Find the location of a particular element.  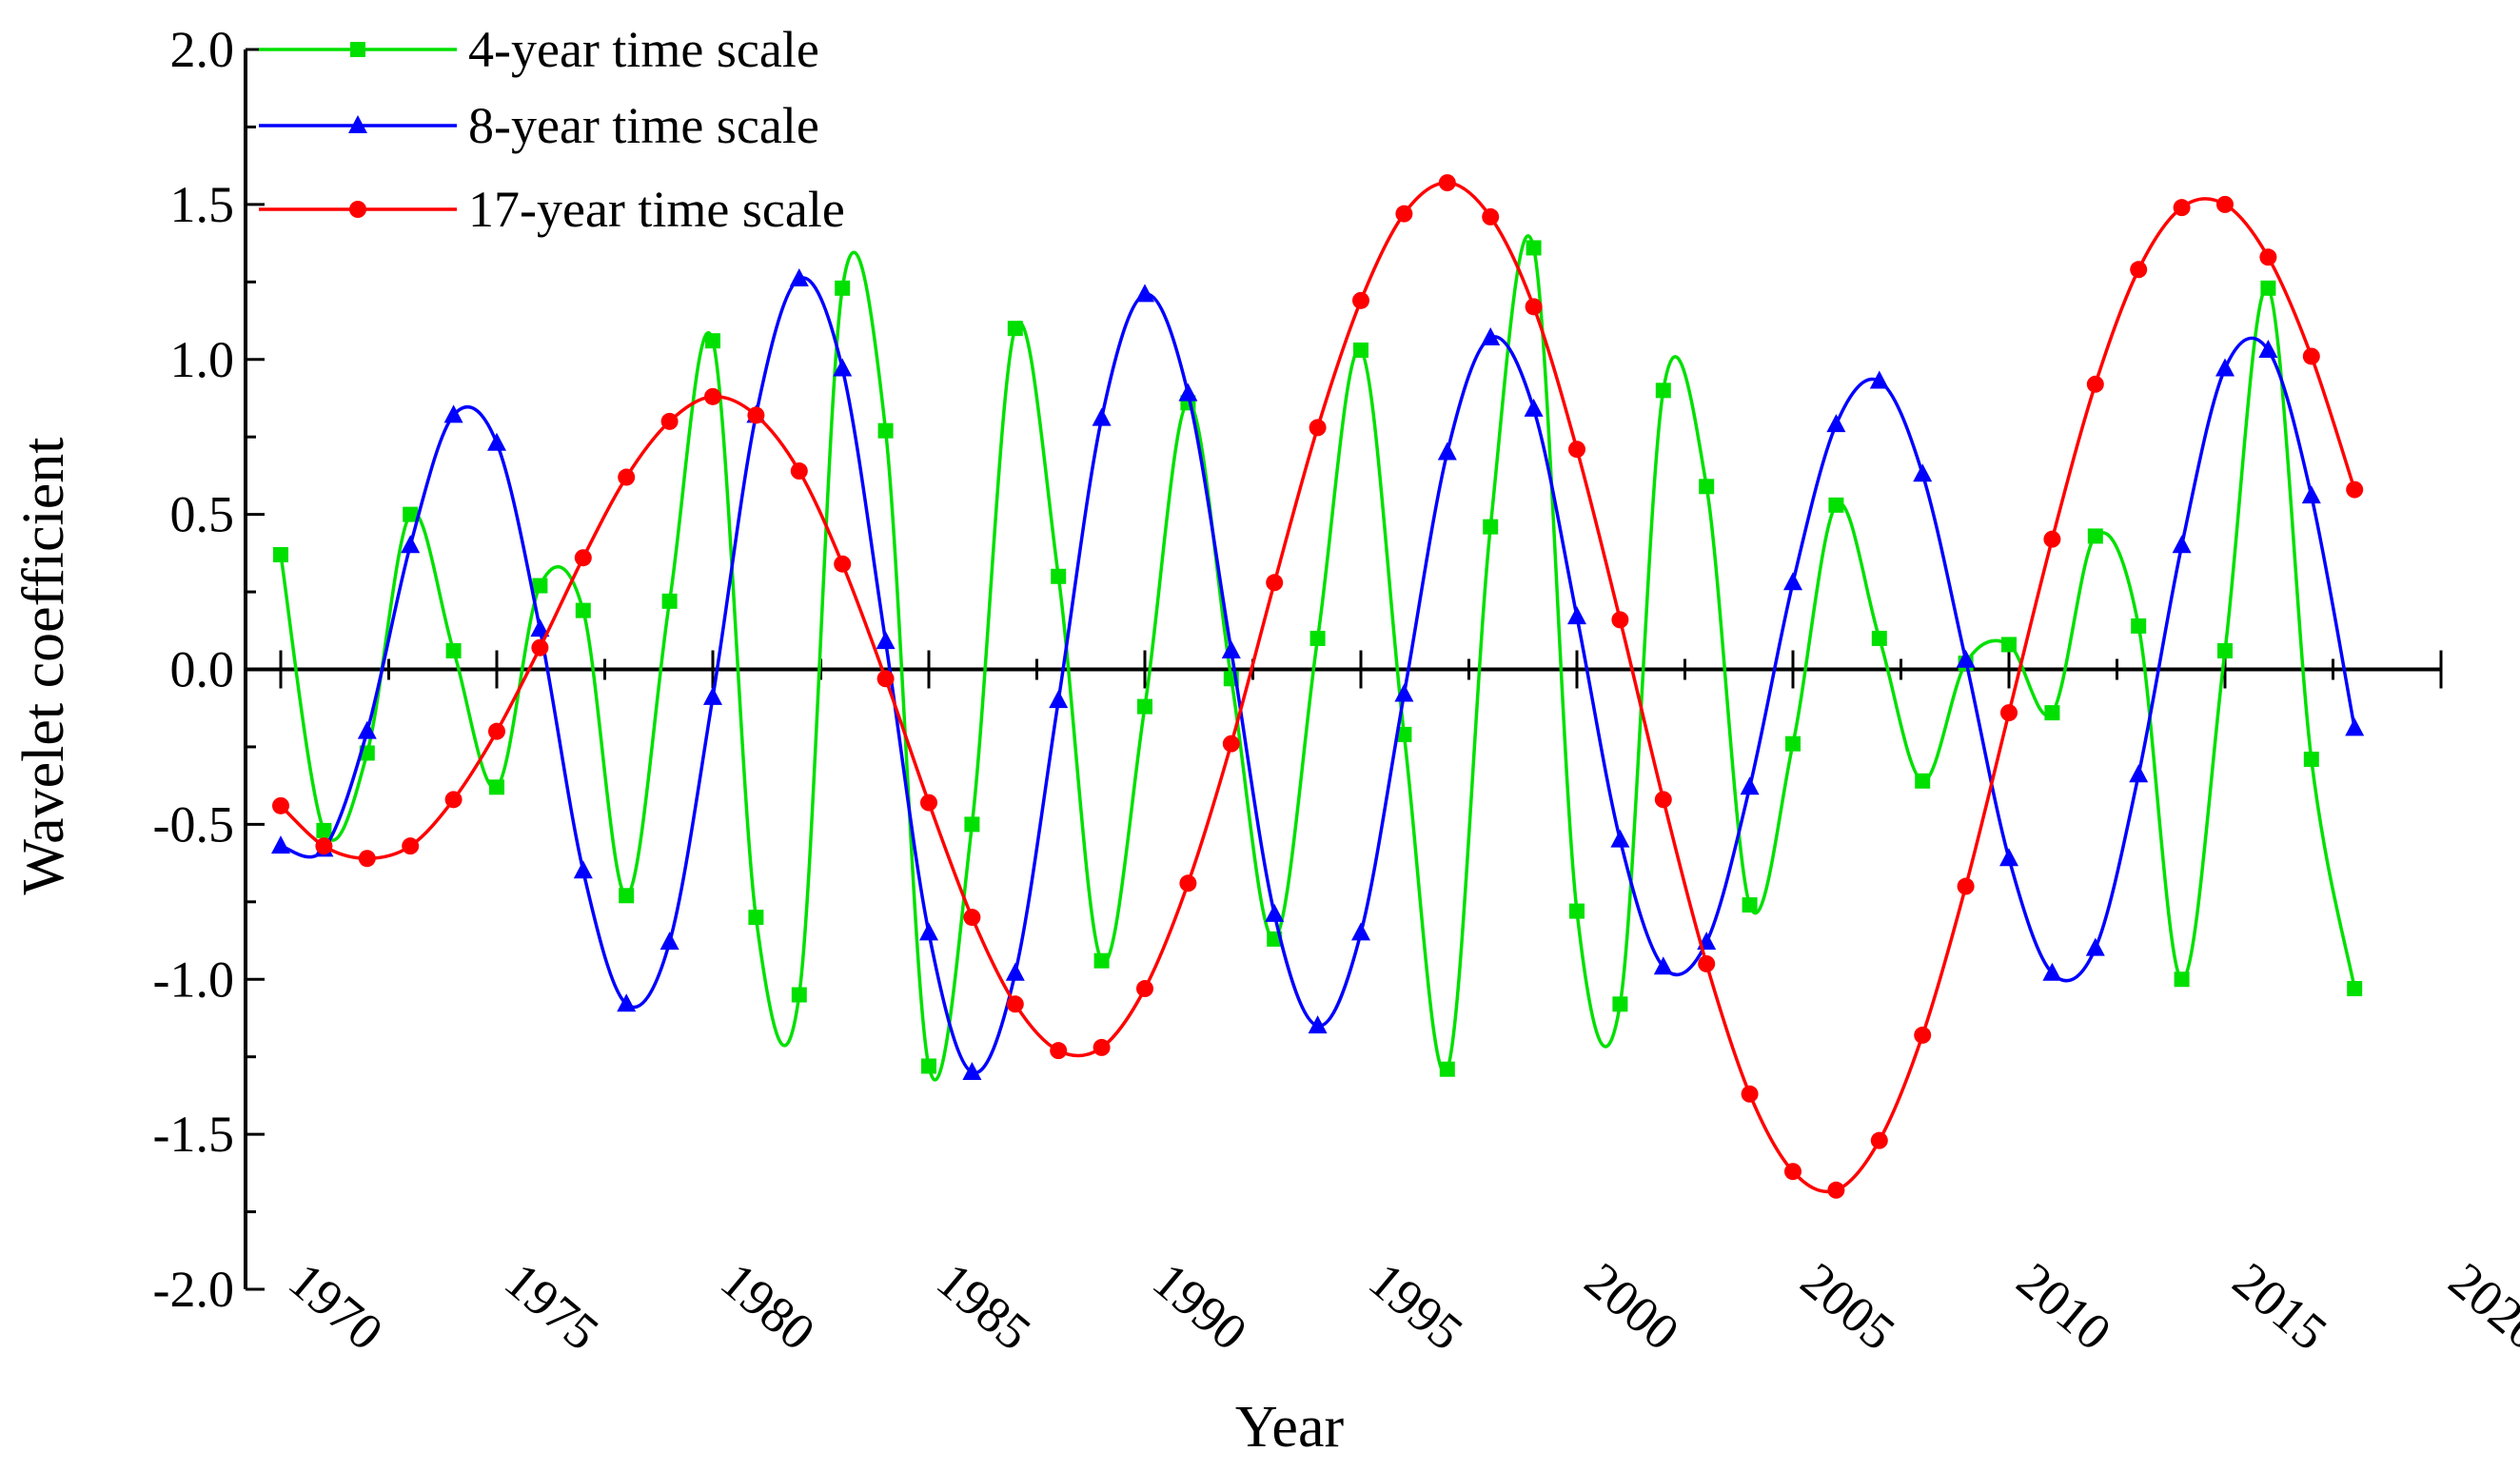

legend-entry: 8-year time scale is located at coordinates (539, 126).